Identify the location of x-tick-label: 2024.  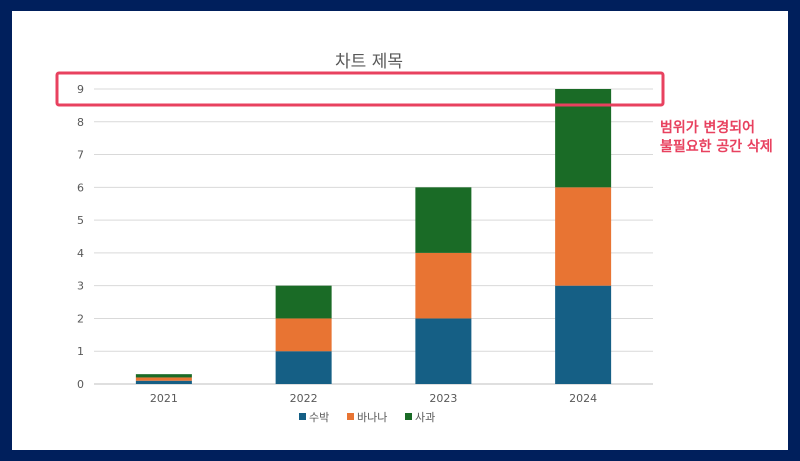
(583, 398).